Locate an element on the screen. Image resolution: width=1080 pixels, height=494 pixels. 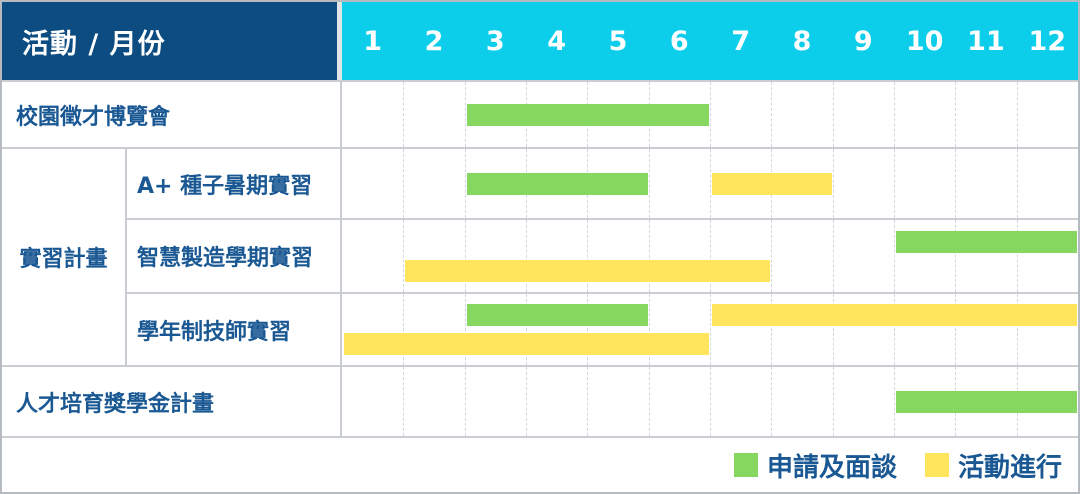
month-label: 5 is located at coordinates (618, 41).